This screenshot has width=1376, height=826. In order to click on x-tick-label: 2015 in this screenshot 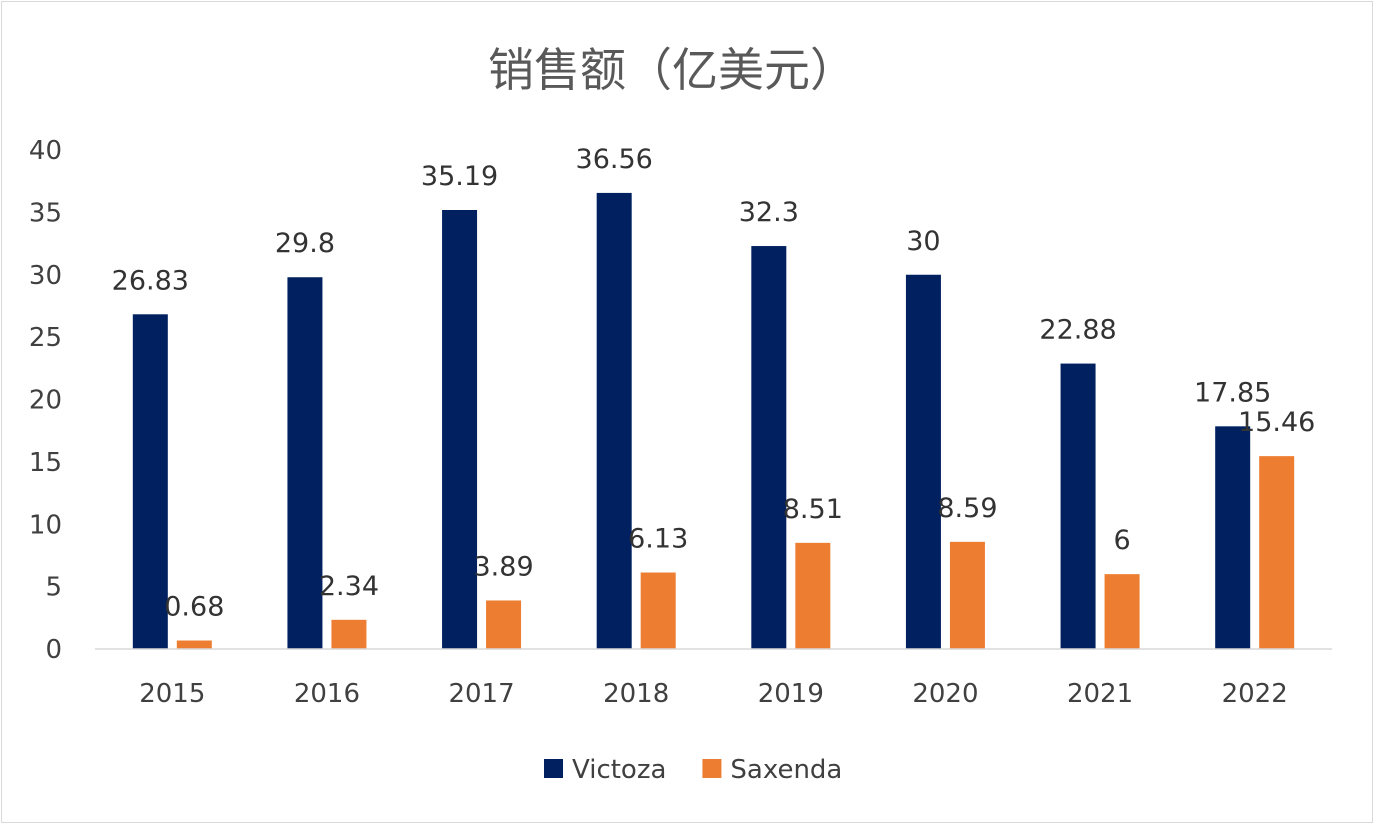, I will do `click(172, 694)`.